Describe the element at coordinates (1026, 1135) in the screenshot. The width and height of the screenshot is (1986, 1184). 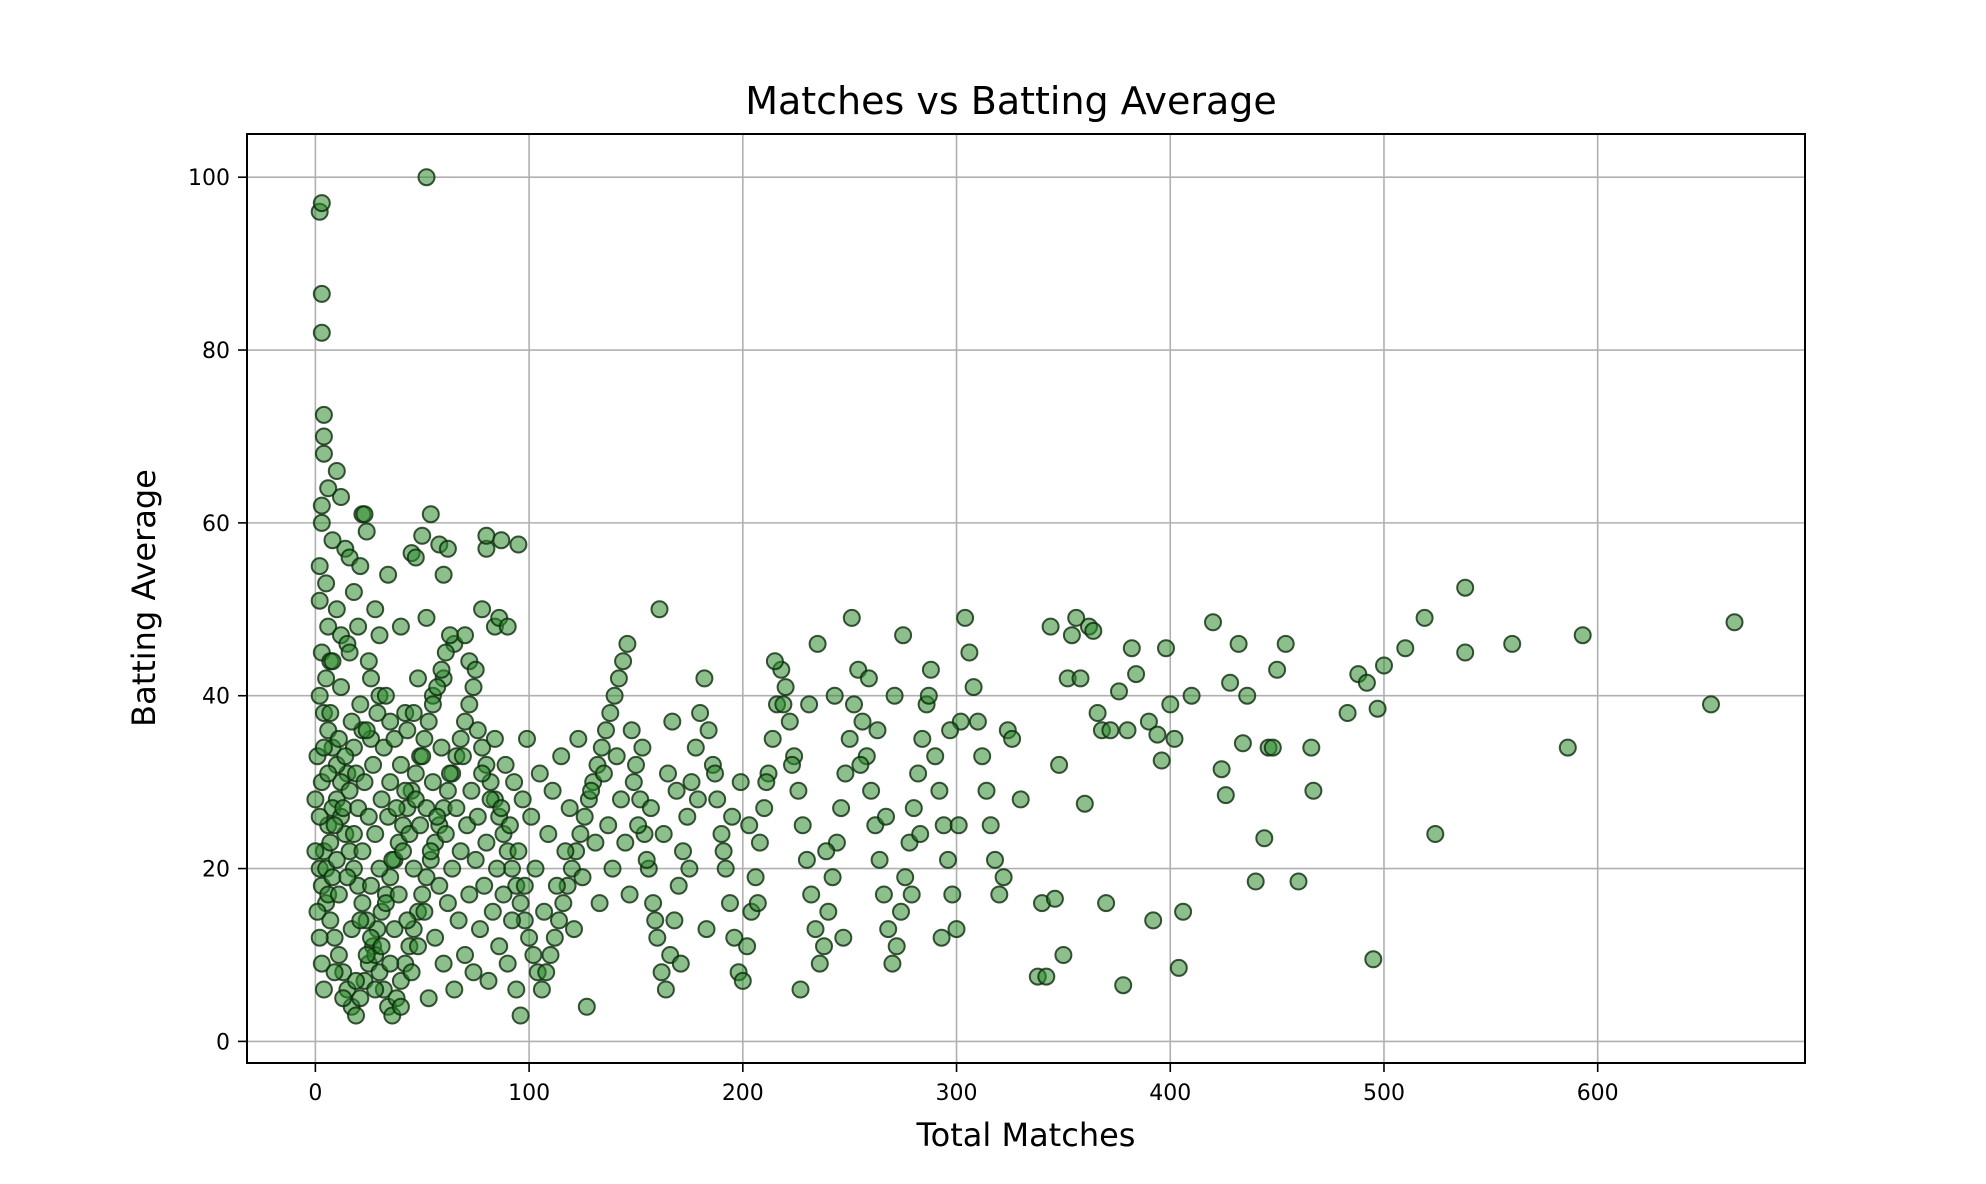
I see `x-axis-title: Total Matches` at that location.